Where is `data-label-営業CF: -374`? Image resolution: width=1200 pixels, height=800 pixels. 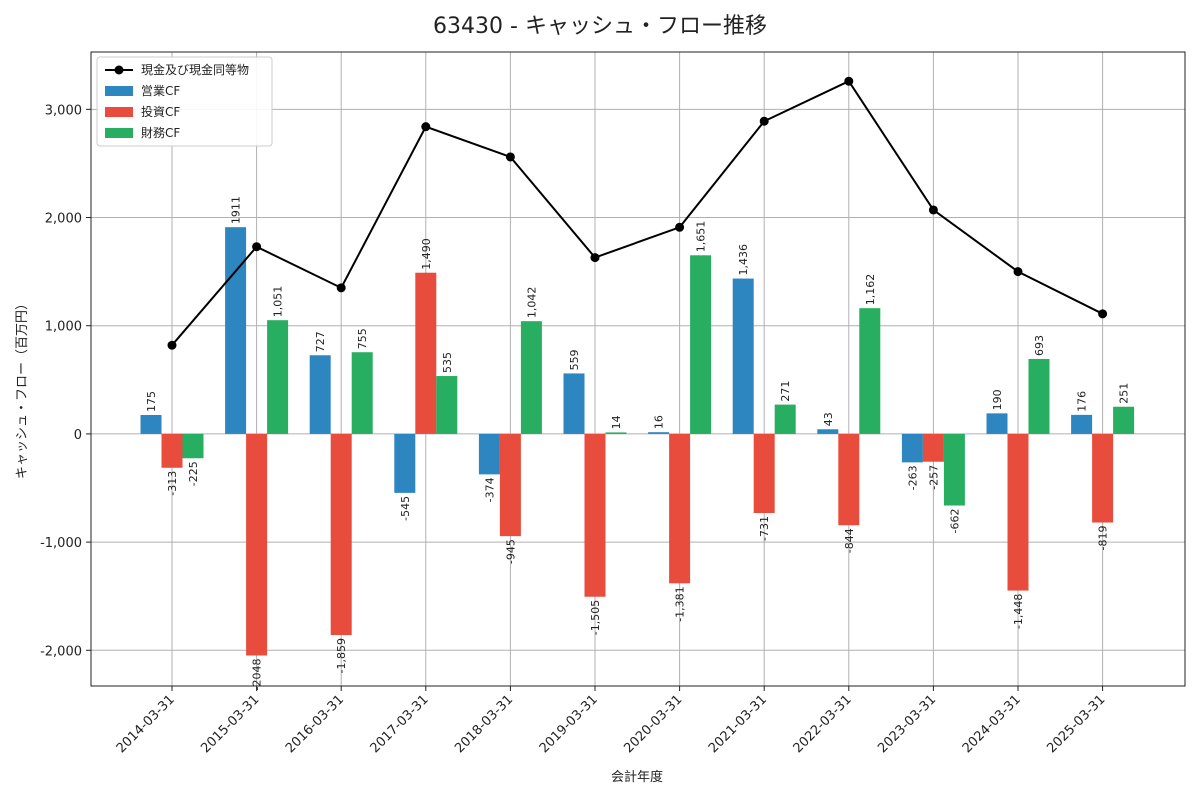
data-label-営業CF: -374 is located at coordinates (489, 489).